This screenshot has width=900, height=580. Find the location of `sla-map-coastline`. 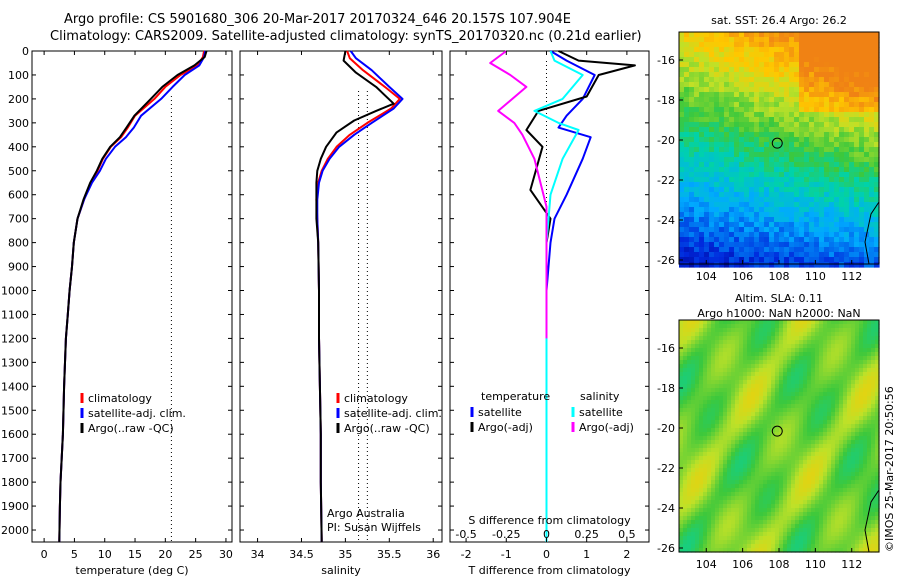

sla-map-coastline is located at coordinates (872, 521).